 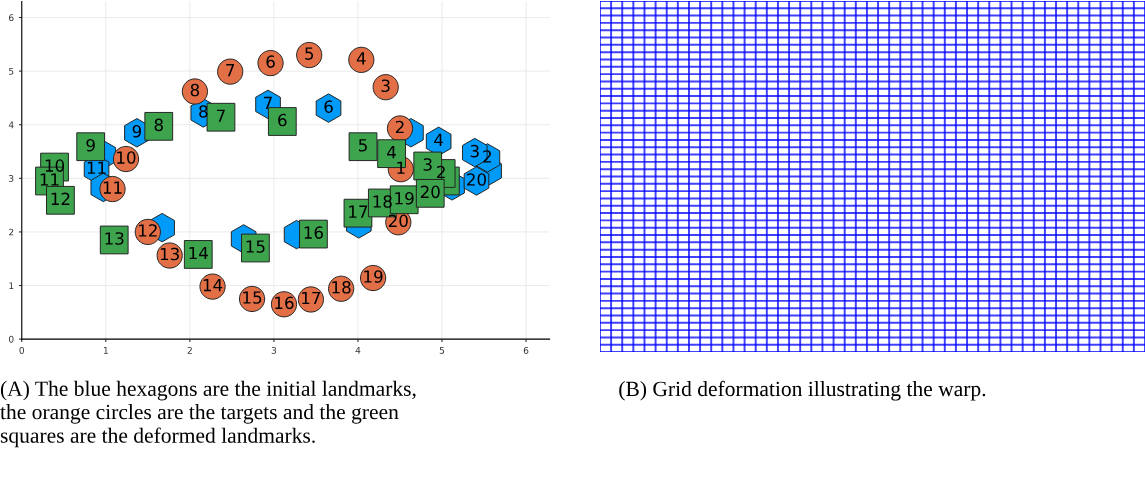 What do you see at coordinates (442, 350) in the screenshot?
I see `x-tick-label: 5` at bounding box center [442, 350].